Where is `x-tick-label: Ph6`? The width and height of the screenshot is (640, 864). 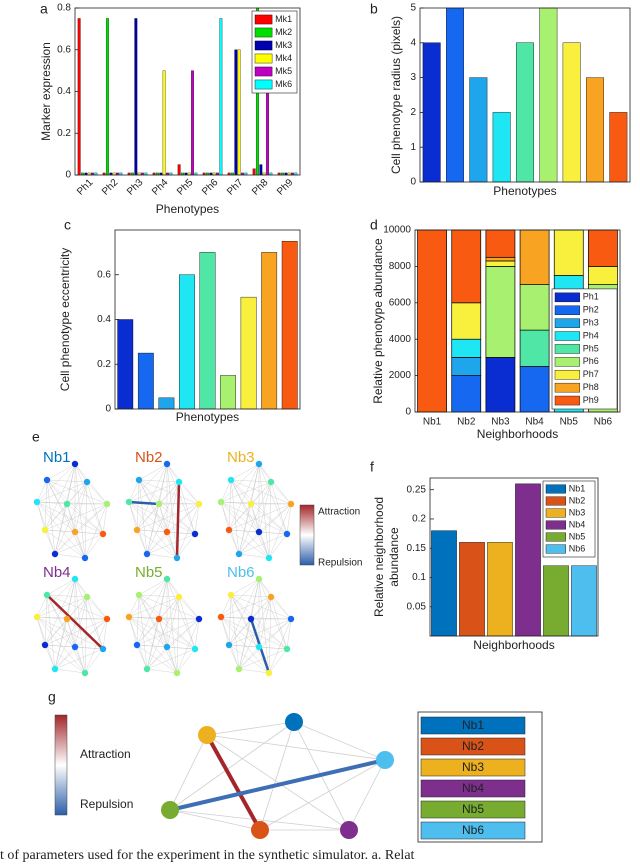
x-tick-label: Ph6 is located at coordinates (210, 187).